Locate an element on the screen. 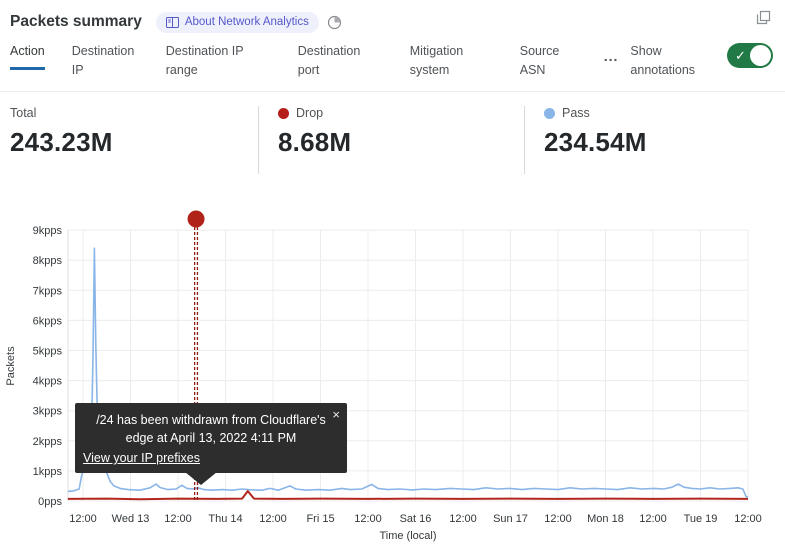 This screenshot has width=785, height=555. stat-pass-value: 234.54M is located at coordinates (595, 142).